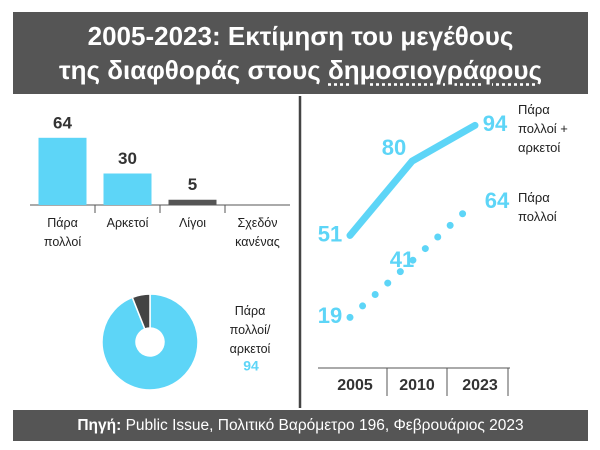 This screenshot has width=600, height=450. Describe the element at coordinates (127, 223) in the screenshot. I see `category-label: Αρκετοί` at that location.